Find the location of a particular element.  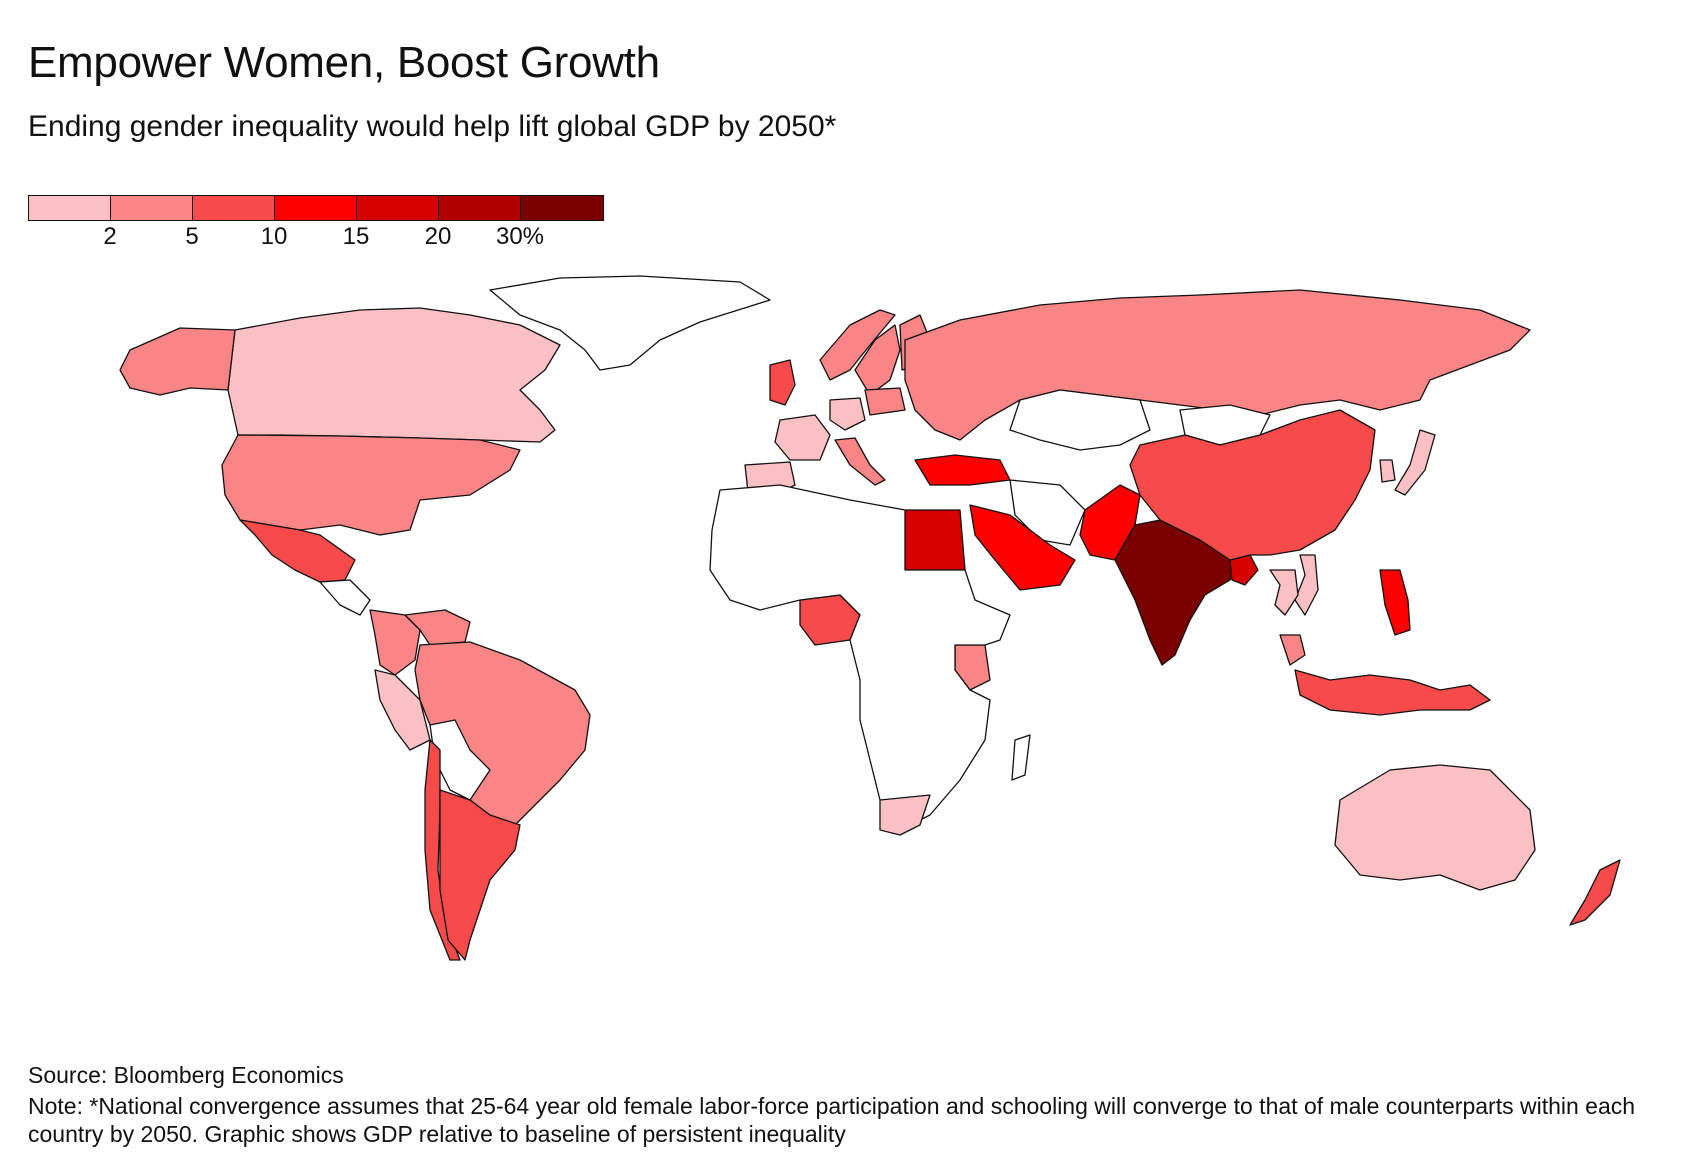

country-south-korea is located at coordinates (1387, 471).